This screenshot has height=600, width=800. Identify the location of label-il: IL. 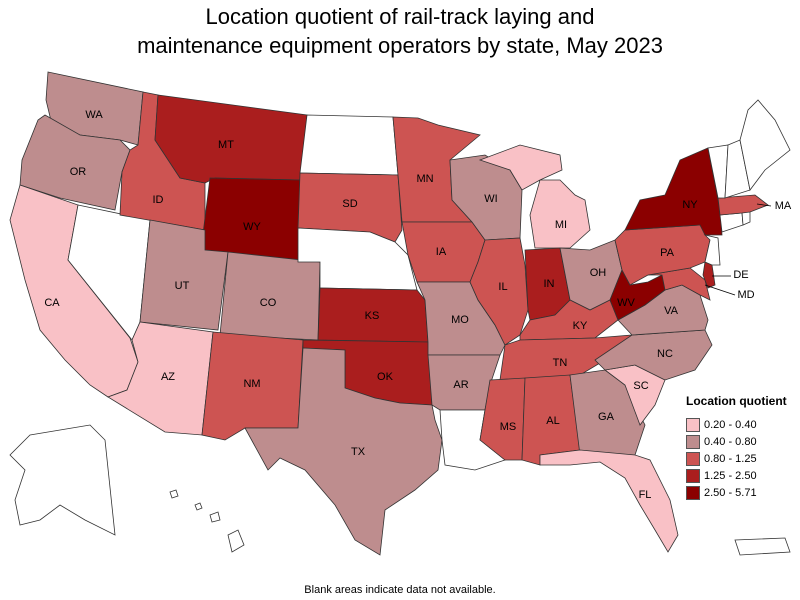
(502, 287).